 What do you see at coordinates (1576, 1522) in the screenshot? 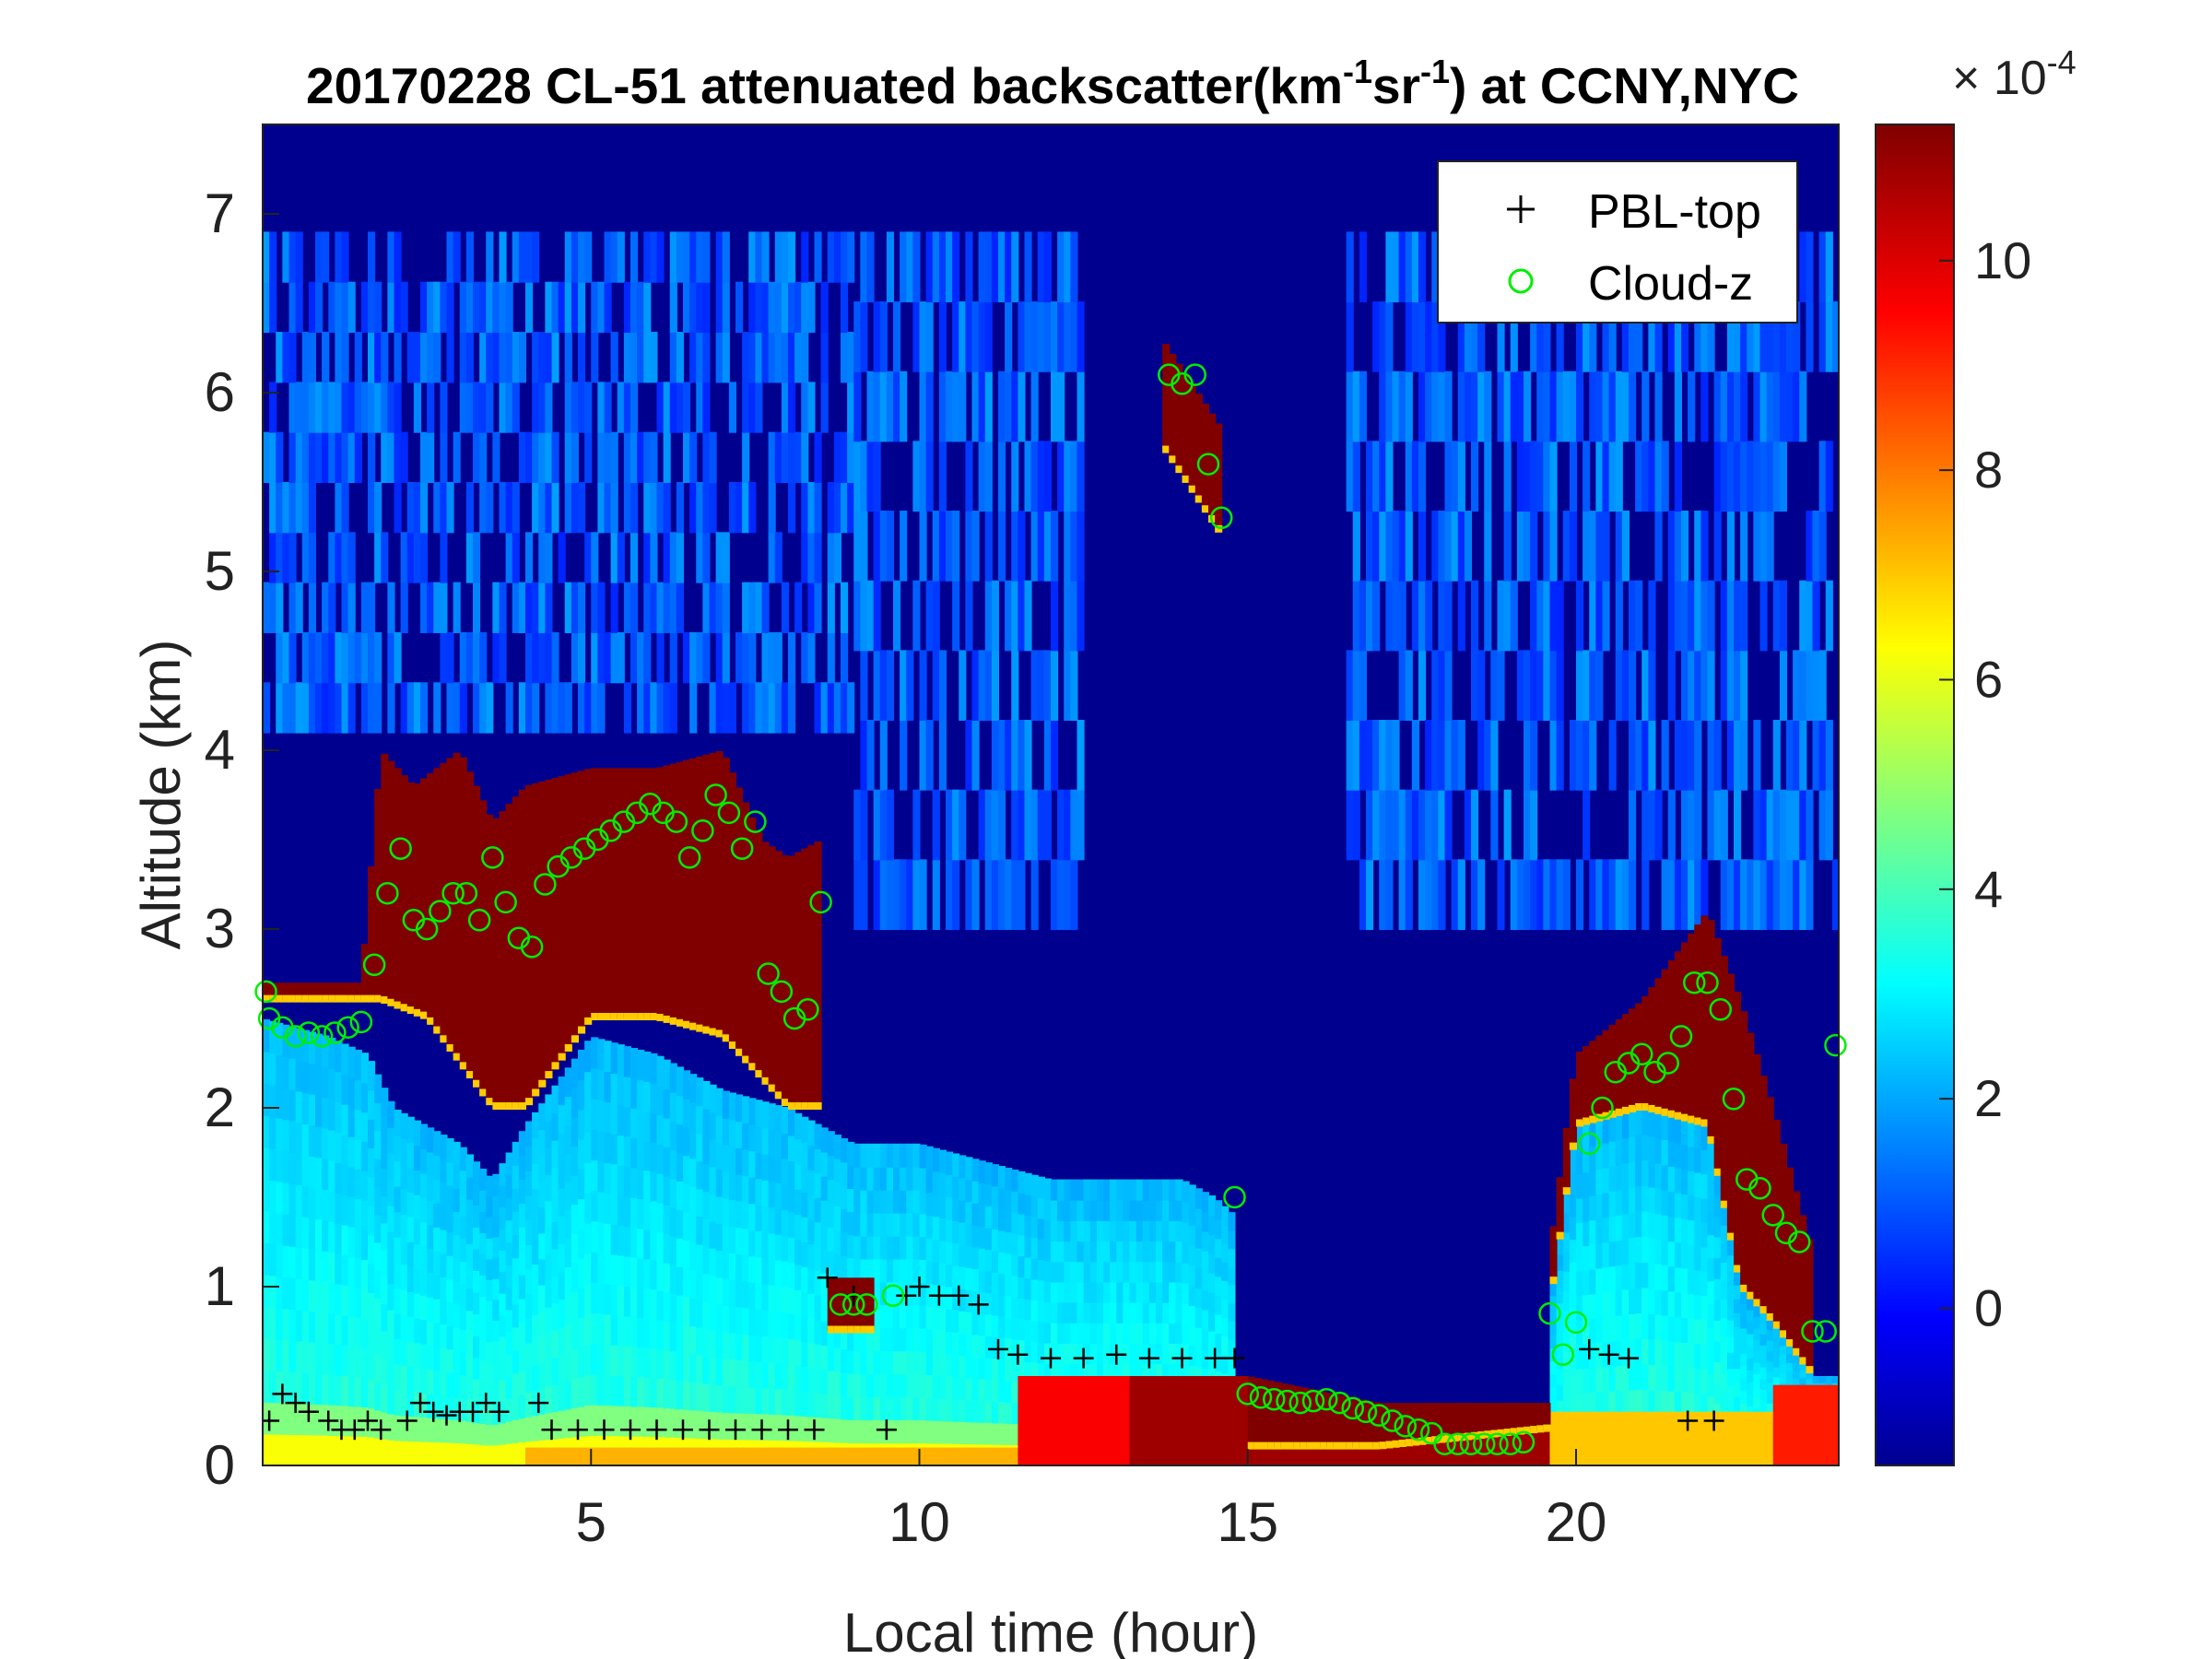
I see `x-tick-label: 20` at bounding box center [1576, 1522].